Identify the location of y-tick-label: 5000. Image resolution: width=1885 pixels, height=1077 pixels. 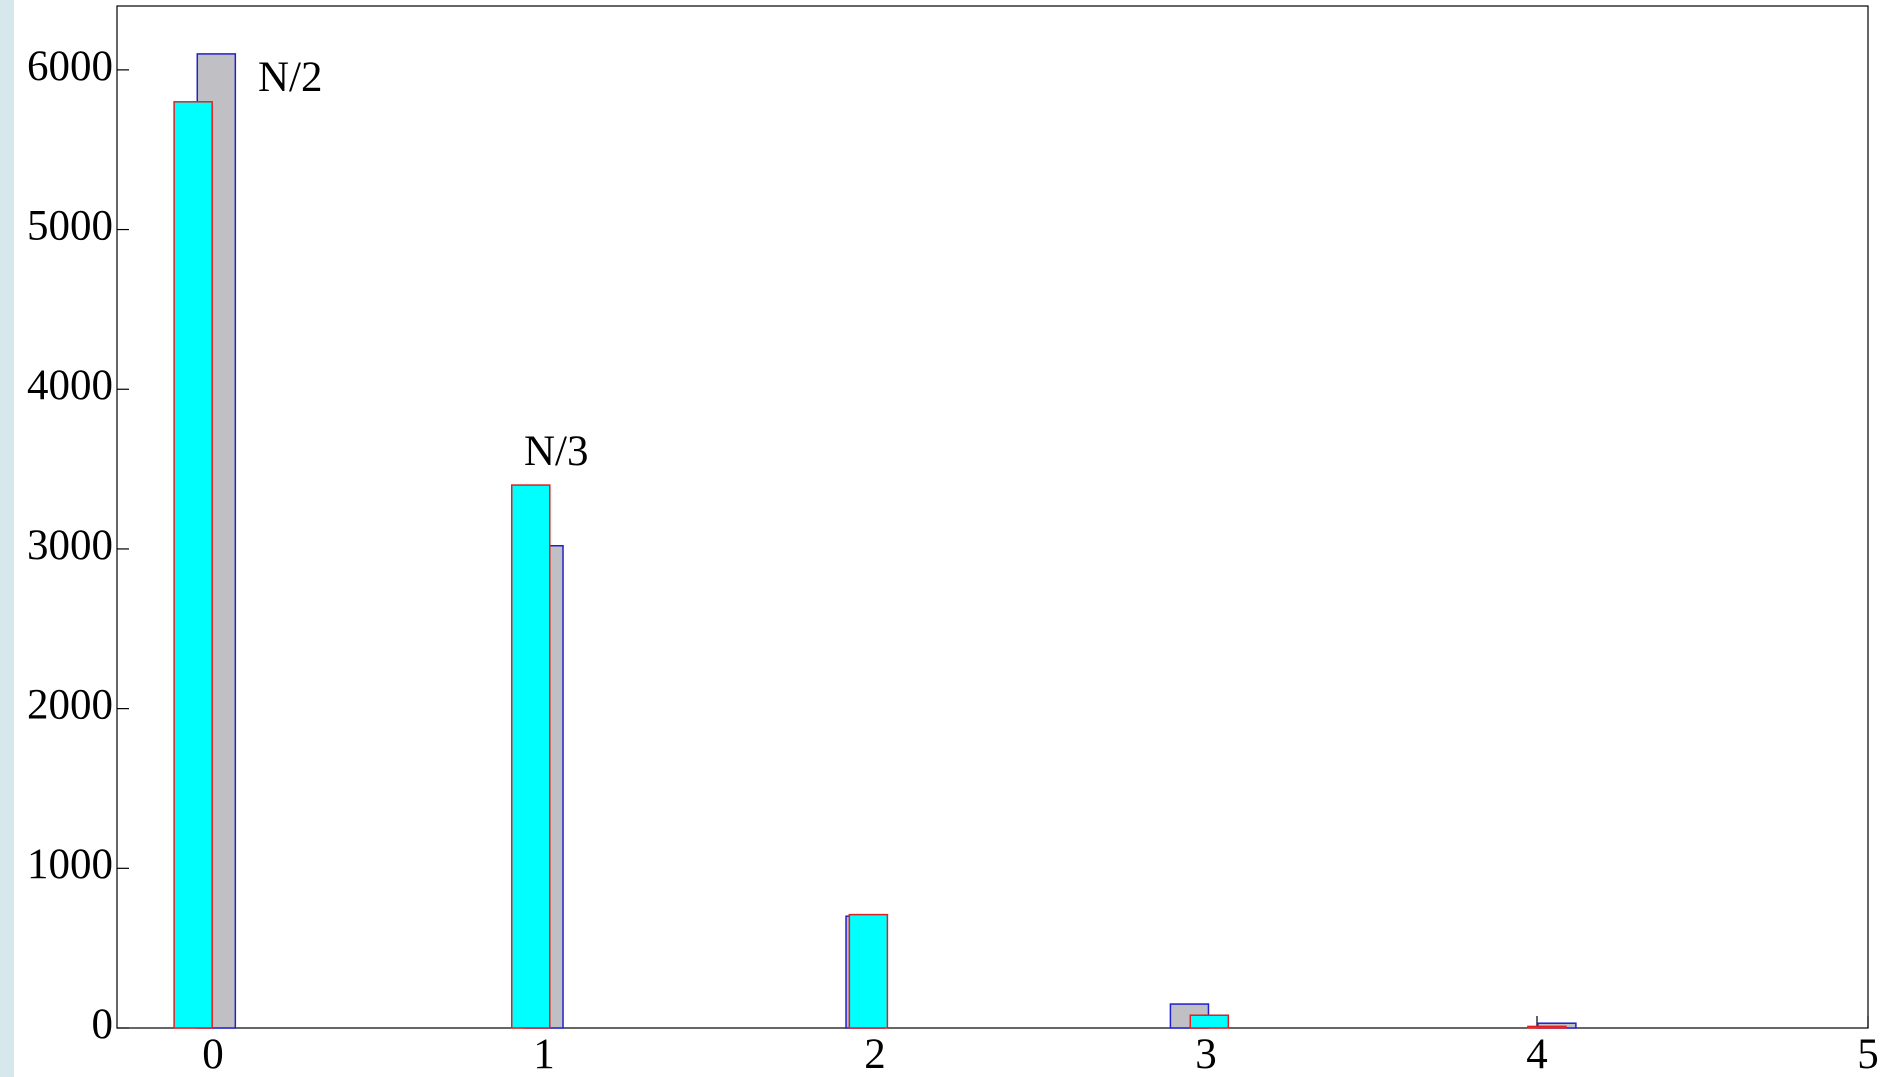
(70, 225).